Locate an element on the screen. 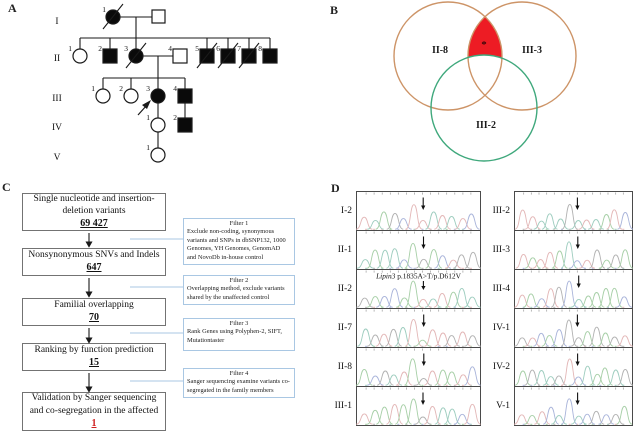  venn-diagram: II-8 III-3 III-2 * is located at coordinates (485, 81).